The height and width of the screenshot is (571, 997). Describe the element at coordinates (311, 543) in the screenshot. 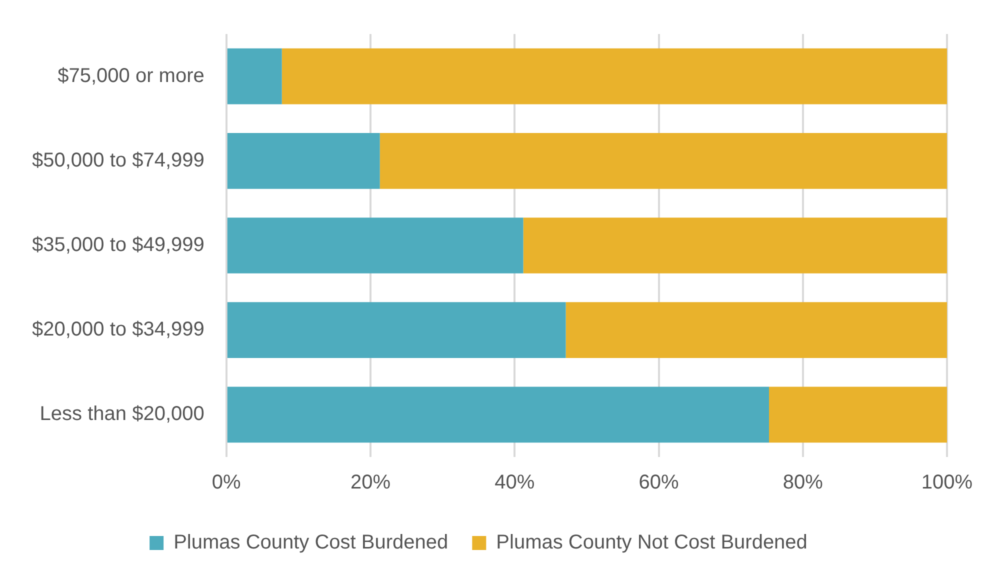

I see `legend-label: Plumas County Cost Burdened` at that location.